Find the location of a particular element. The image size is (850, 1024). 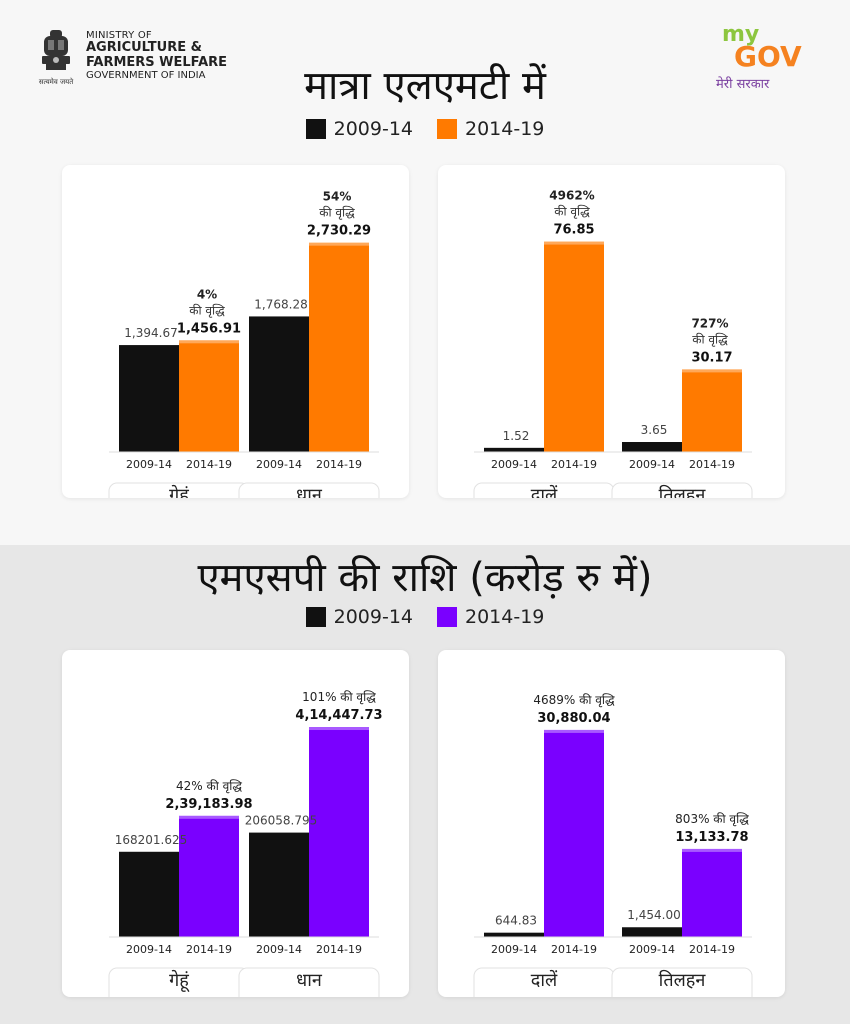

value-label-2014-19: 13,133.78 is located at coordinates (711, 837).